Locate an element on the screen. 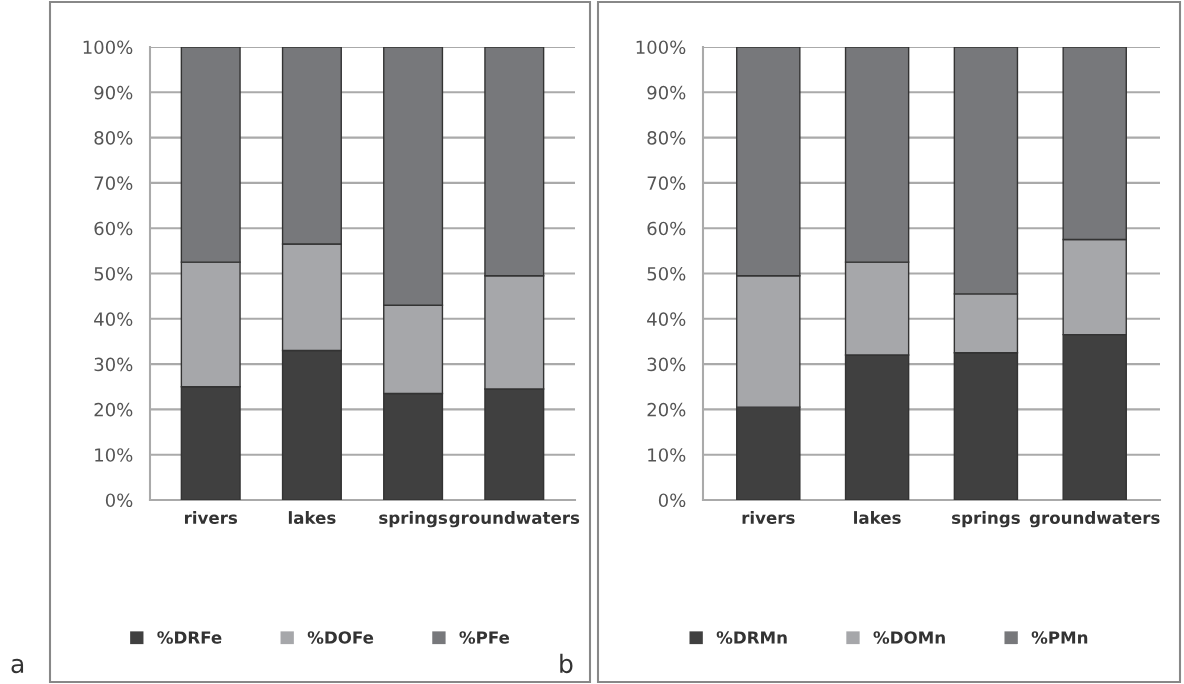 The width and height of the screenshot is (1184, 684). text: a is located at coordinates (17, 666).